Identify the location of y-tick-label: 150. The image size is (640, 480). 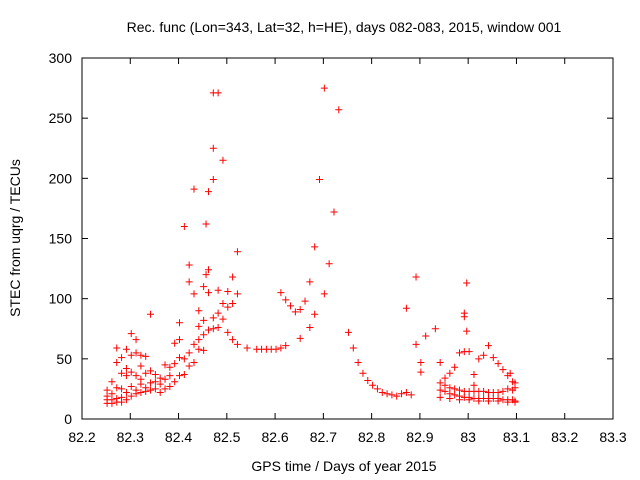
(61, 239).